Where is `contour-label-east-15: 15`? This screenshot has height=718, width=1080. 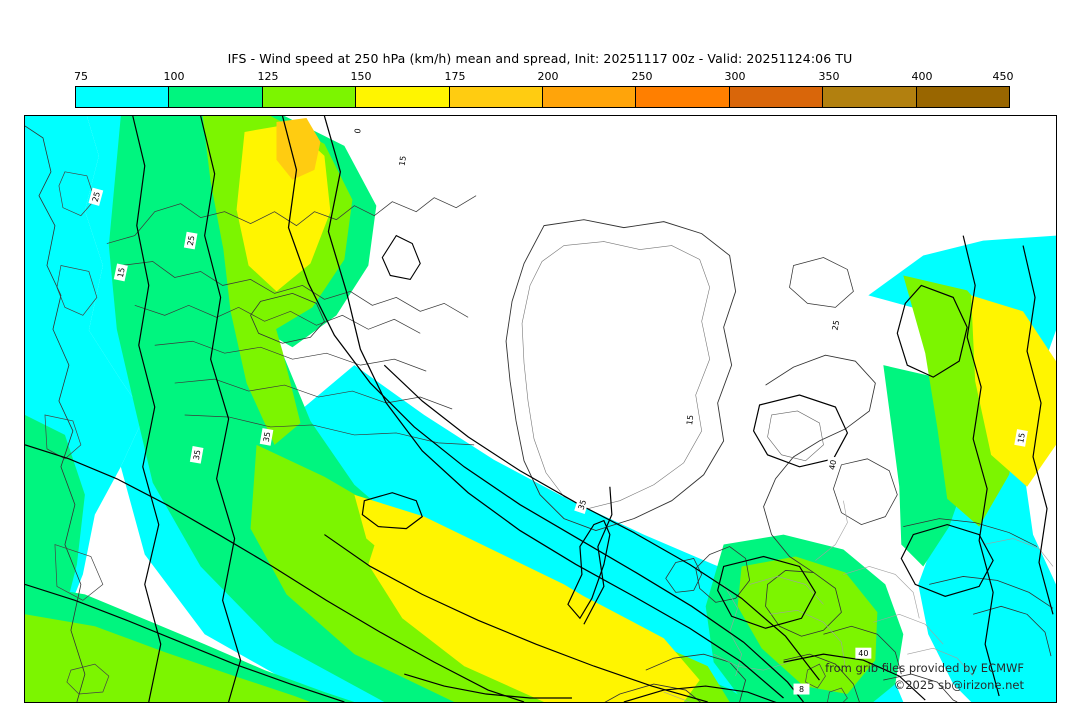
contour-label-east-15: 15 is located at coordinates (1021, 438).